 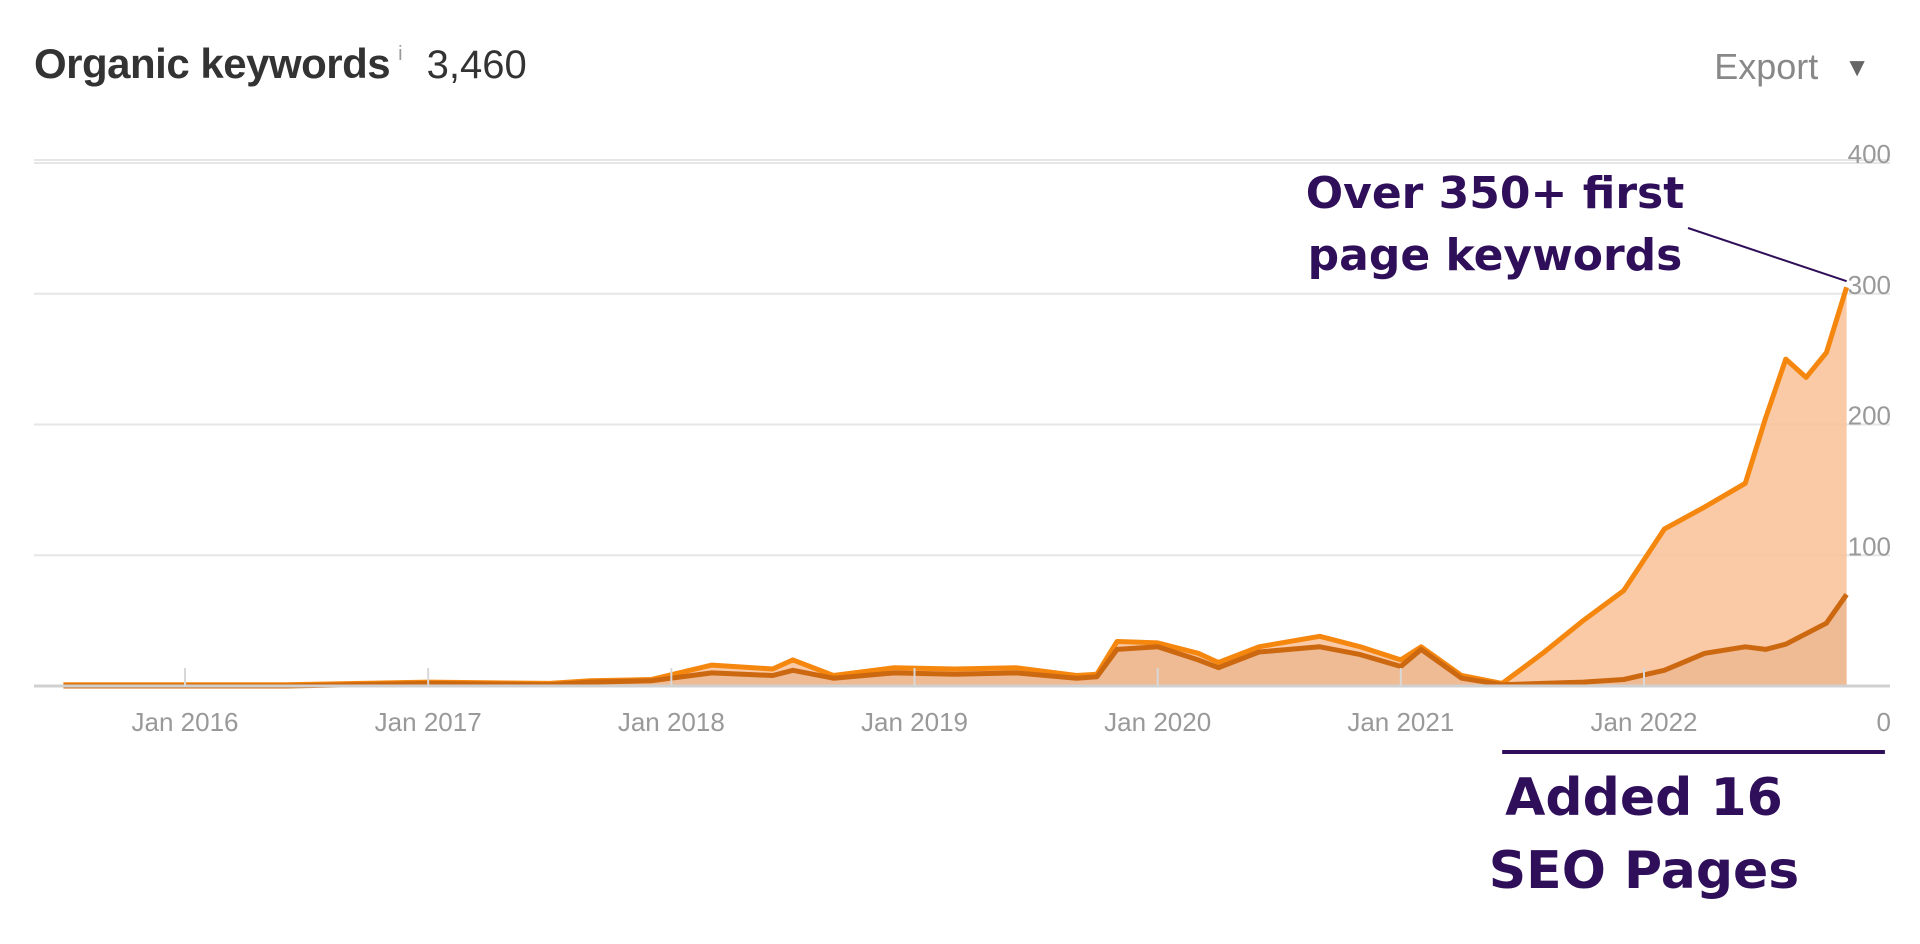 I want to click on keyword-count: 3,460, so click(x=476, y=65).